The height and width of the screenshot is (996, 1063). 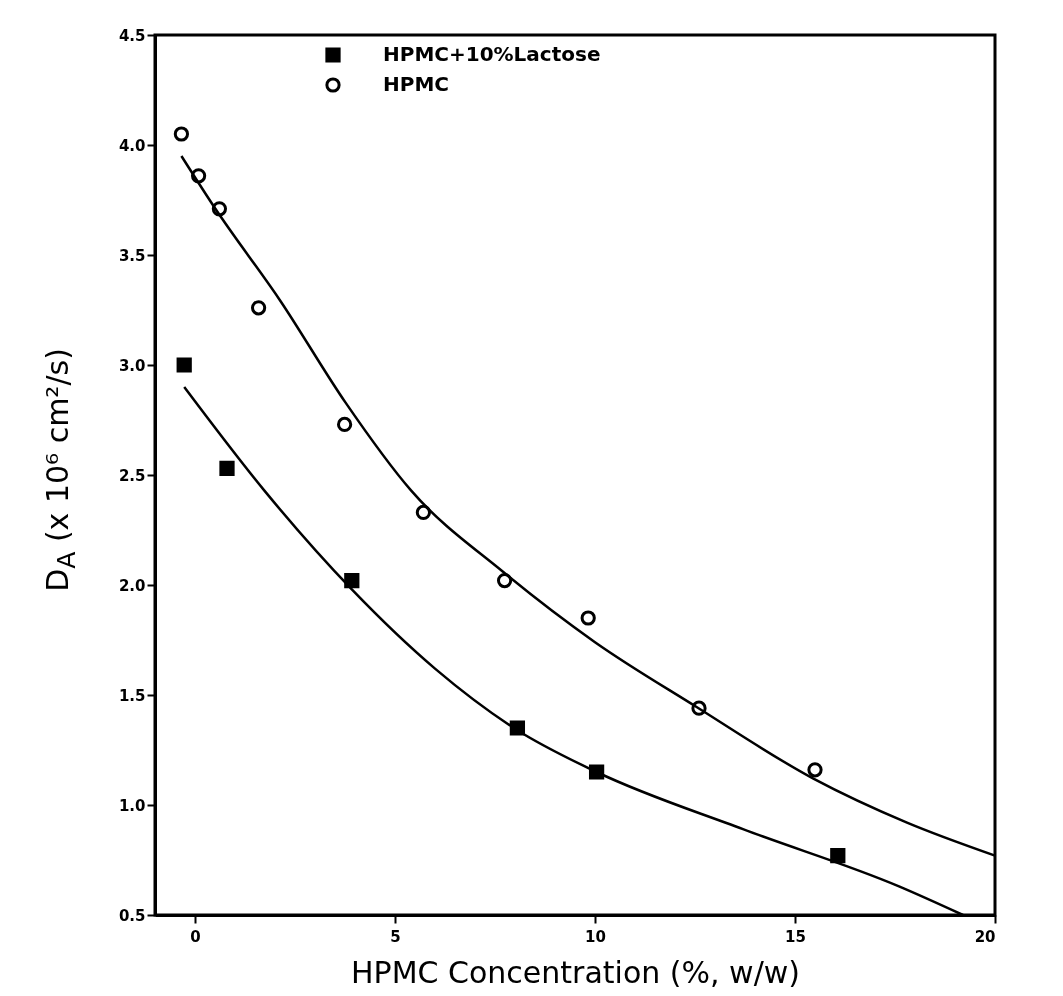 What do you see at coordinates (132, 805) in the screenshot?
I see `y-tick-label: 1.0` at bounding box center [132, 805].